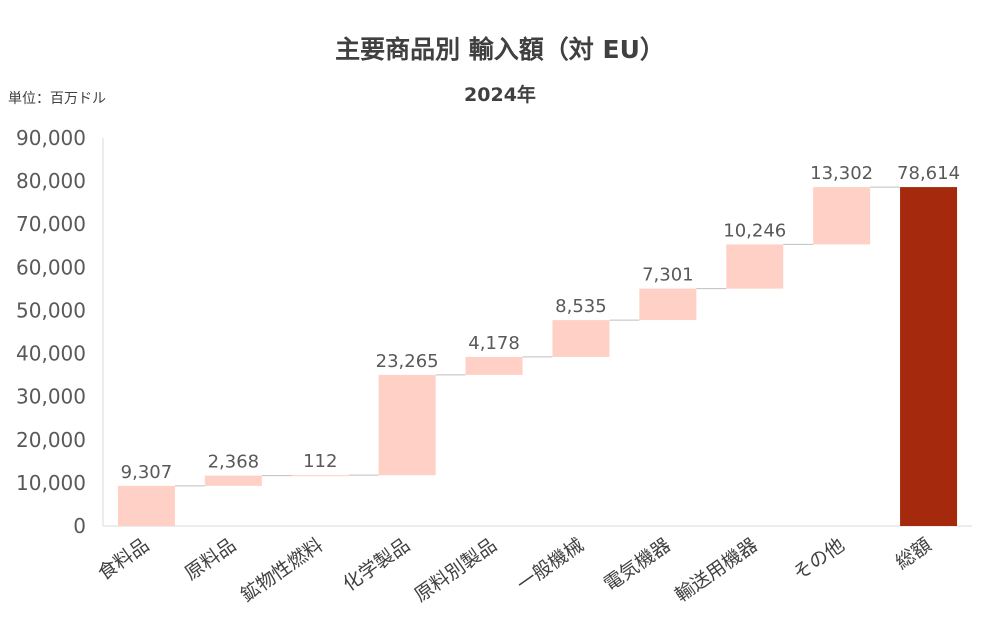 The height and width of the screenshot is (640, 1000). I want to click on unit-label: 単位：百万ドル, so click(57, 99).